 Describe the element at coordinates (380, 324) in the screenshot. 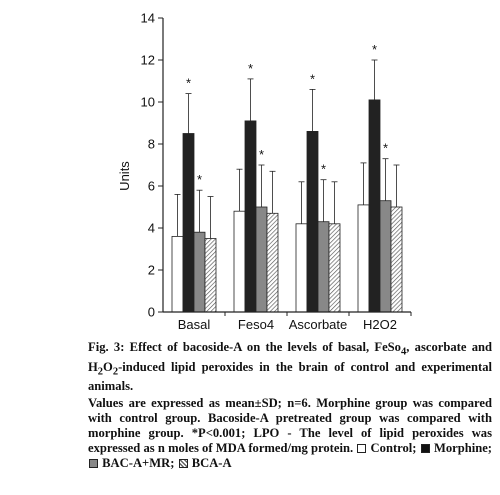

I see `x-tick-label: H2O2` at that location.